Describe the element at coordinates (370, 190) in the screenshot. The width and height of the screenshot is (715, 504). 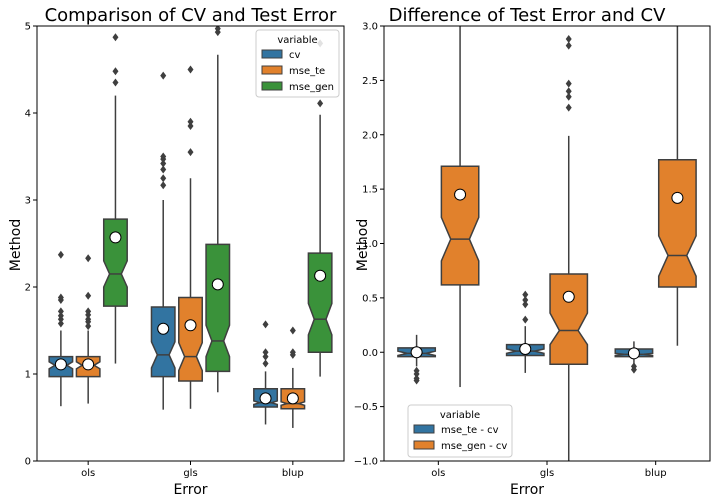
I see `y-tick-label: 1.5` at that location.